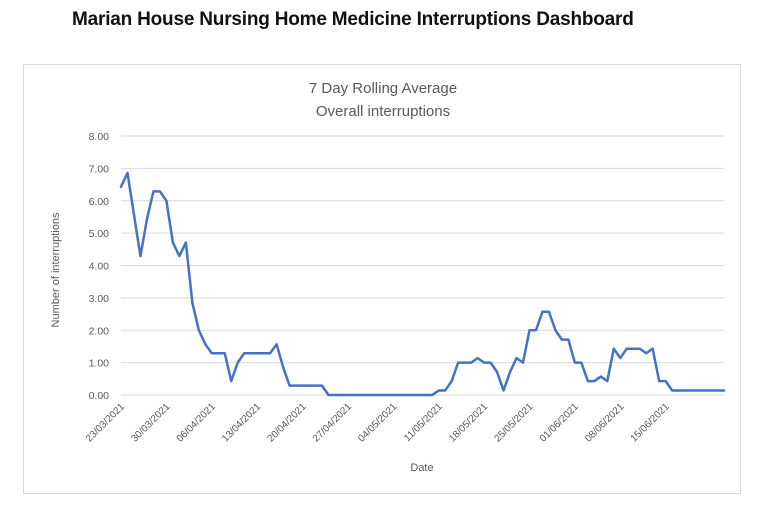  I want to click on y-tick-label: 3.00, so click(99, 299).